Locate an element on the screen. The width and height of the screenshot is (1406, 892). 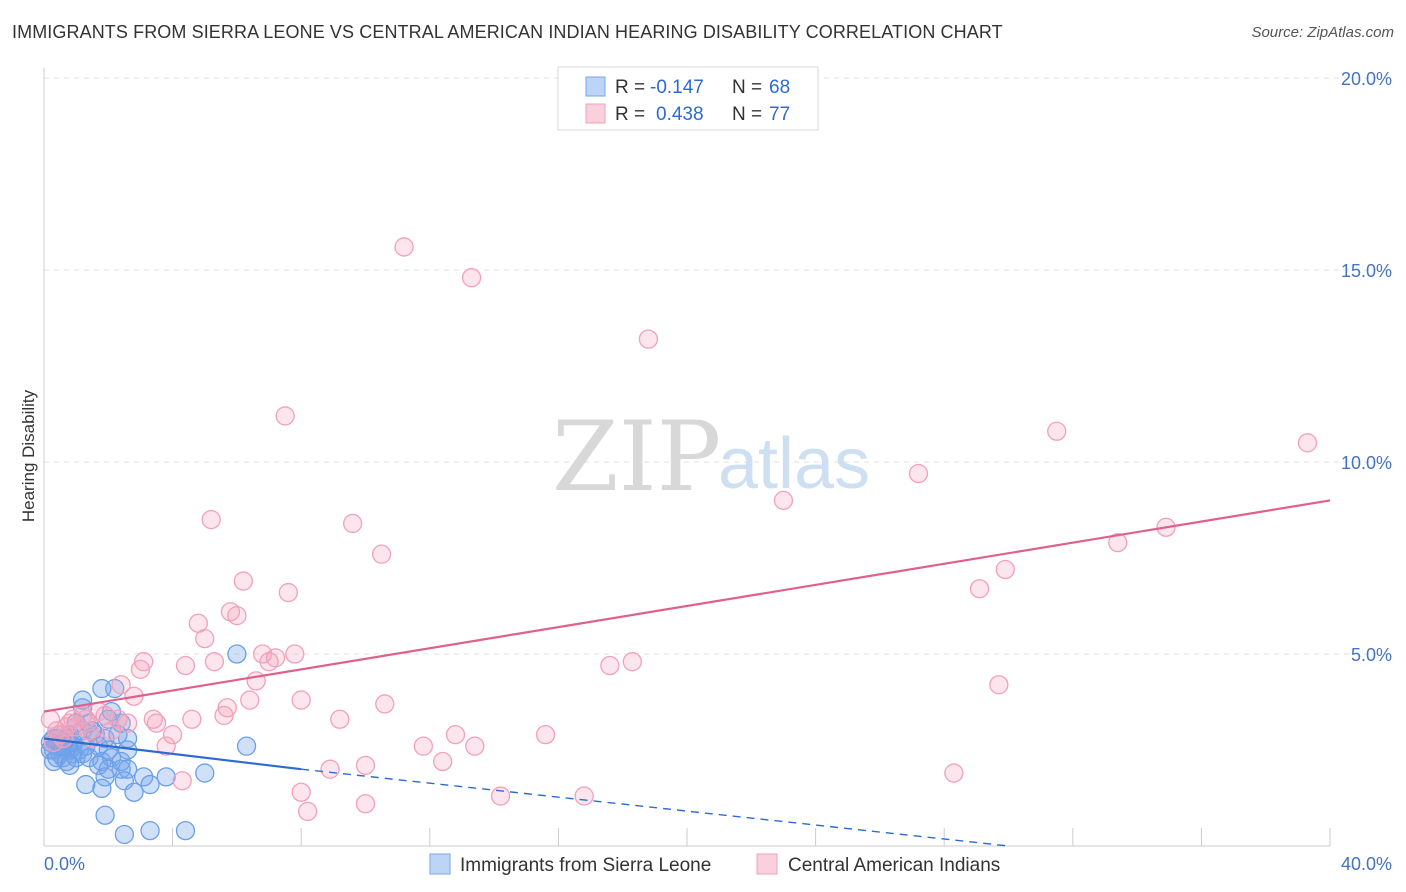
watermark-zip: ZIP is located at coordinates (636, 457).